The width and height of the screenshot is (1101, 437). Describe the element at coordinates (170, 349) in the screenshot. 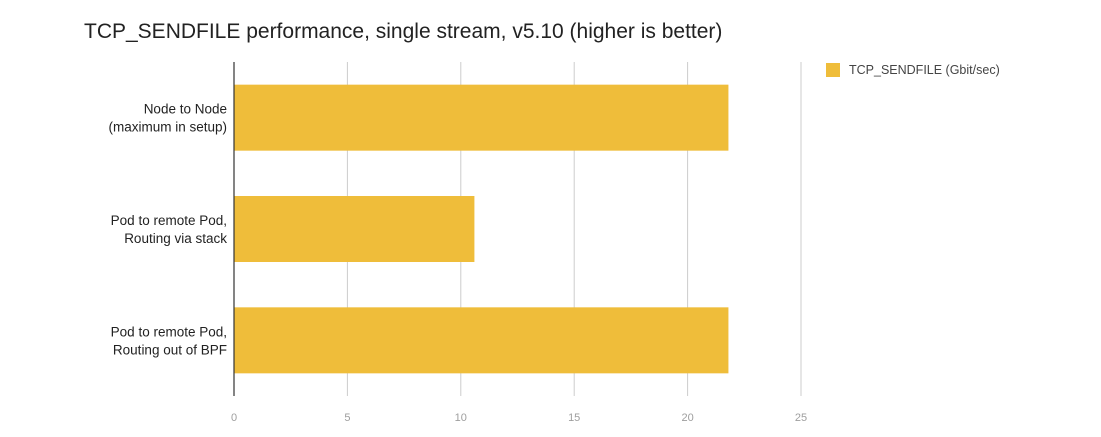

I see `category-label-3-line-2: Routing out of BPF` at that location.